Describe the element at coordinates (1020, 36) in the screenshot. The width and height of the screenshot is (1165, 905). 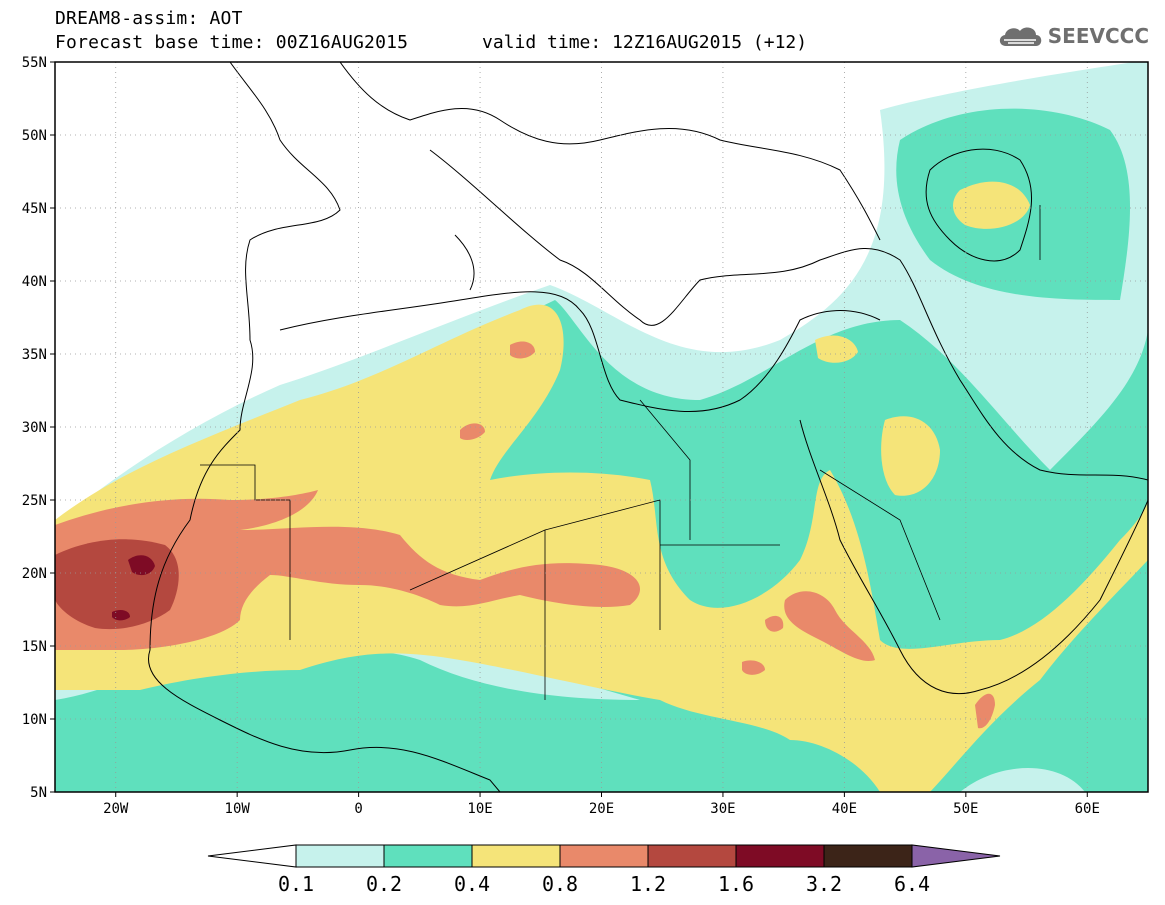
I see `cloud-icon` at that location.